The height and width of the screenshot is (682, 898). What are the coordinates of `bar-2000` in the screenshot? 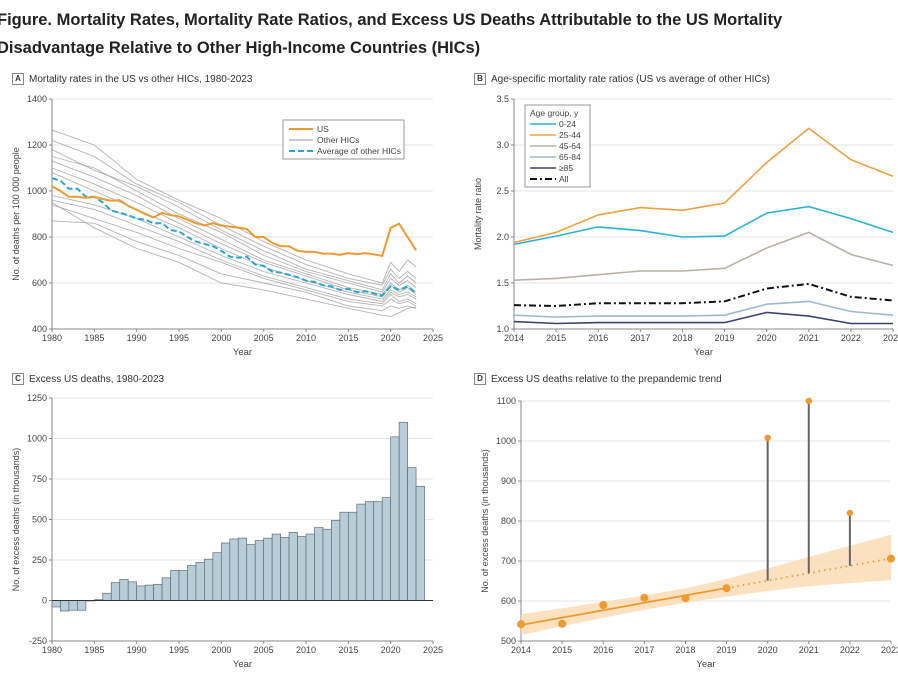 It's located at (225, 571).